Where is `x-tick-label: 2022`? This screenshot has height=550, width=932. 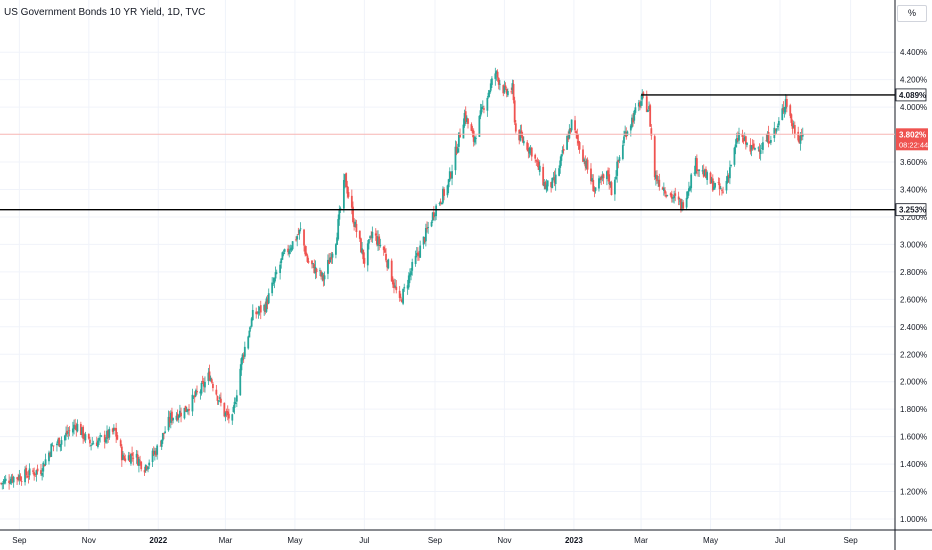 x-tick-label: 2022 is located at coordinates (158, 540).